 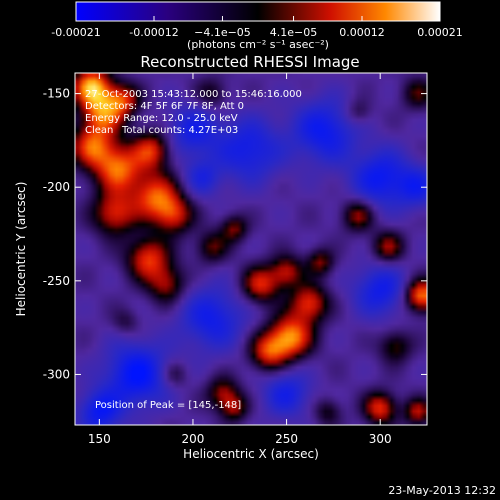 What do you see at coordinates (286, 439) in the screenshot?
I see `x-tick-label: 250` at bounding box center [286, 439].